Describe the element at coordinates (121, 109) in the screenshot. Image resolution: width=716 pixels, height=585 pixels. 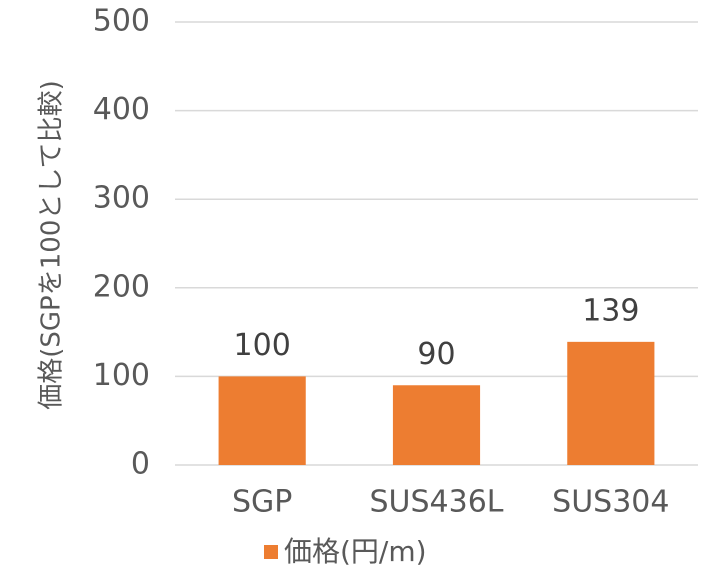
I see `y-tick-label: 400` at that location.